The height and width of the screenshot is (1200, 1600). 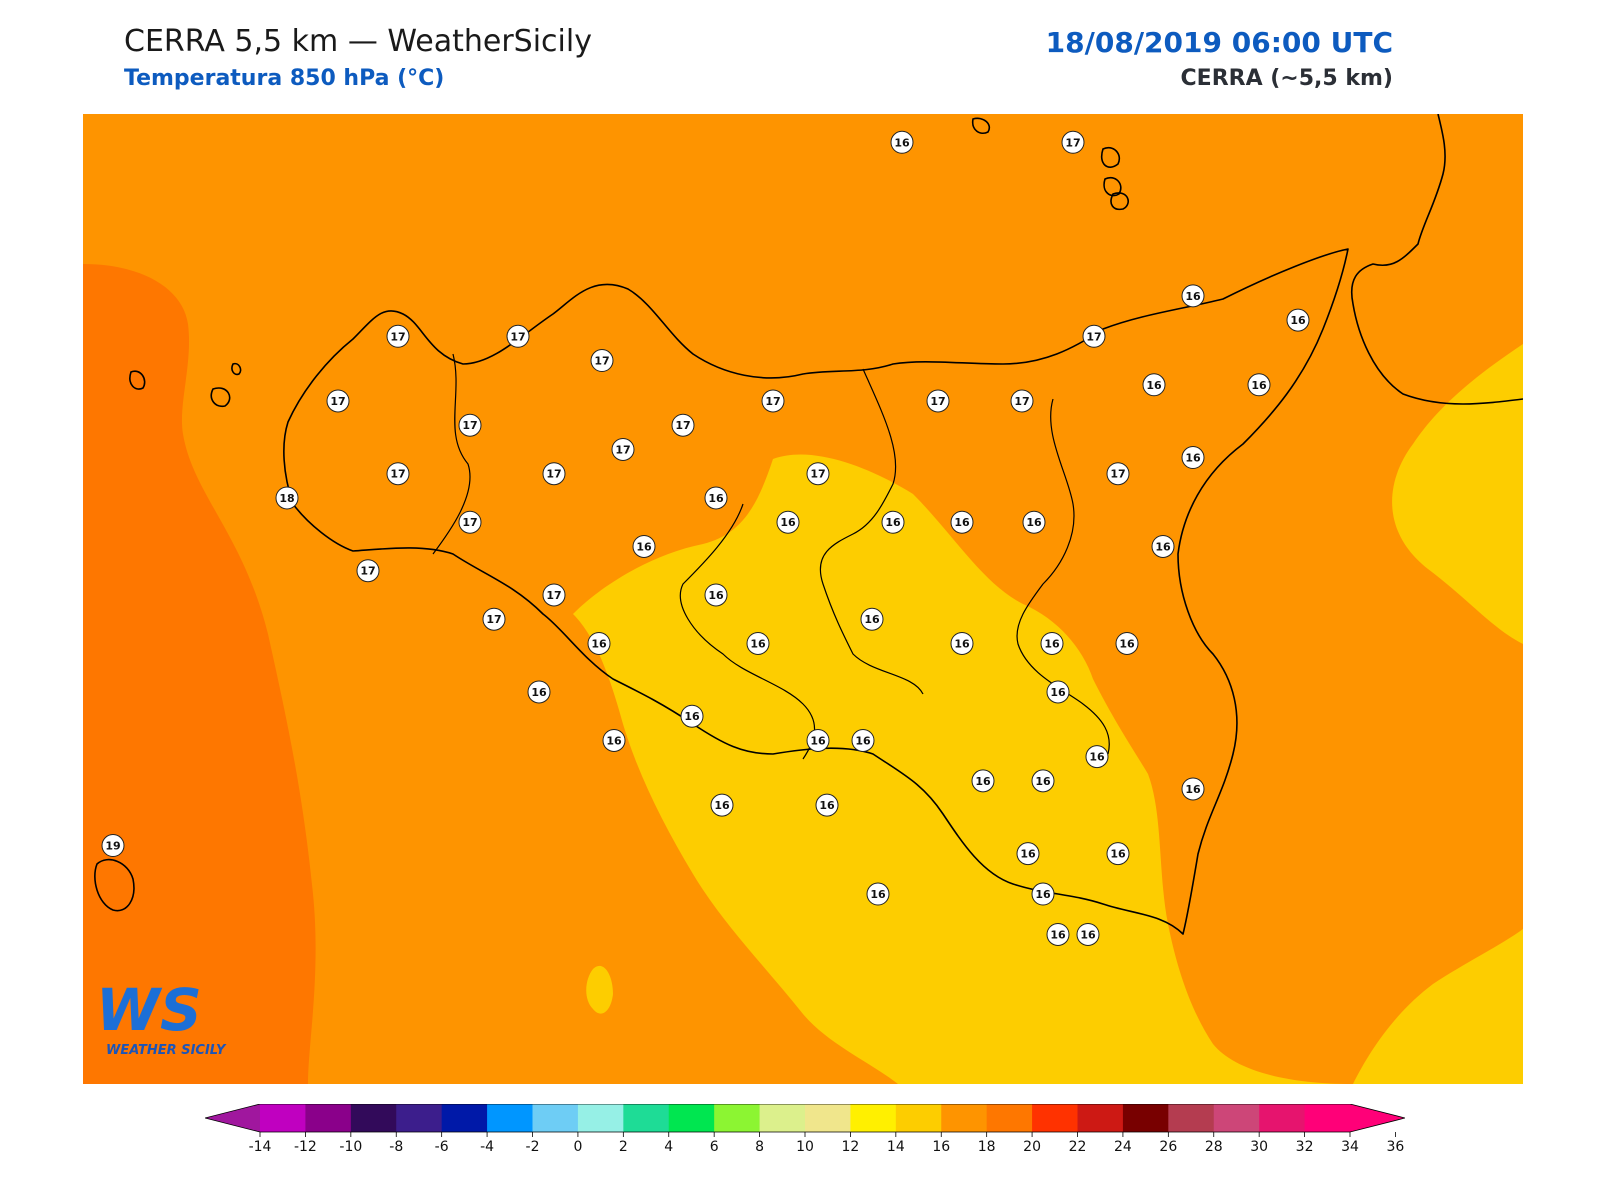 I want to click on colorbar-label: 24, so click(x=1123, y=1147).